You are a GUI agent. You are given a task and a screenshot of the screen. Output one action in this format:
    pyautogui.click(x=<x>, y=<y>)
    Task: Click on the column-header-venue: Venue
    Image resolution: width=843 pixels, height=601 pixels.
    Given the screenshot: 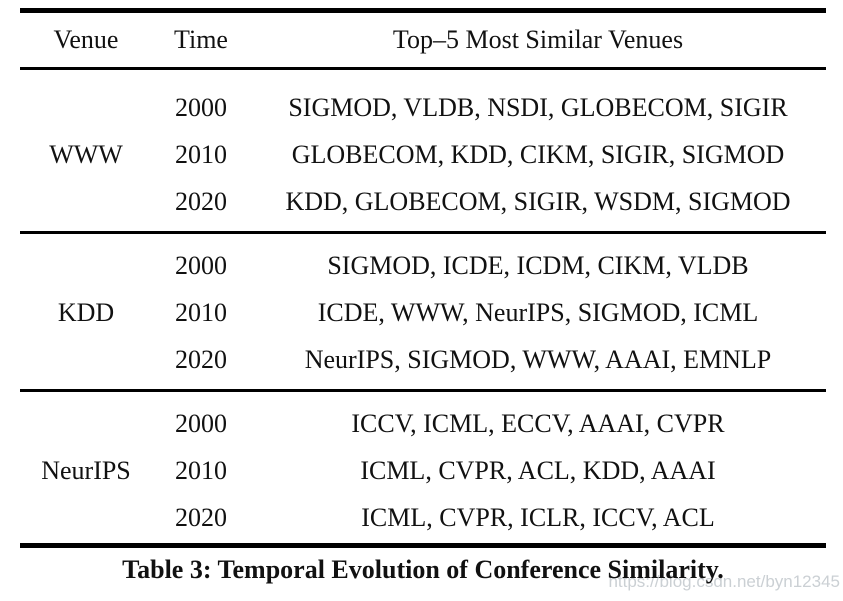 What is the action you would take?
    pyautogui.click(x=86, y=39)
    